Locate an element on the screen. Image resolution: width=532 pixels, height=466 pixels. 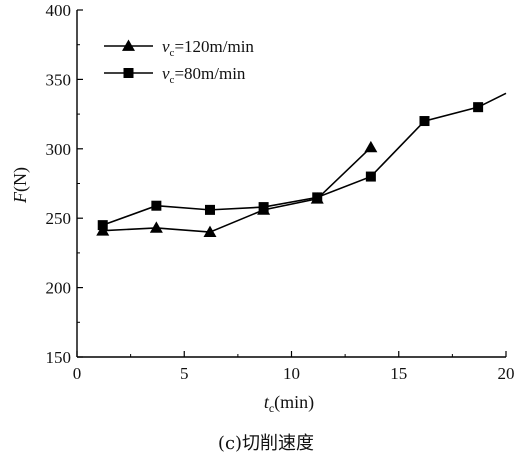
series-triangle is located at coordinates (237, 188).